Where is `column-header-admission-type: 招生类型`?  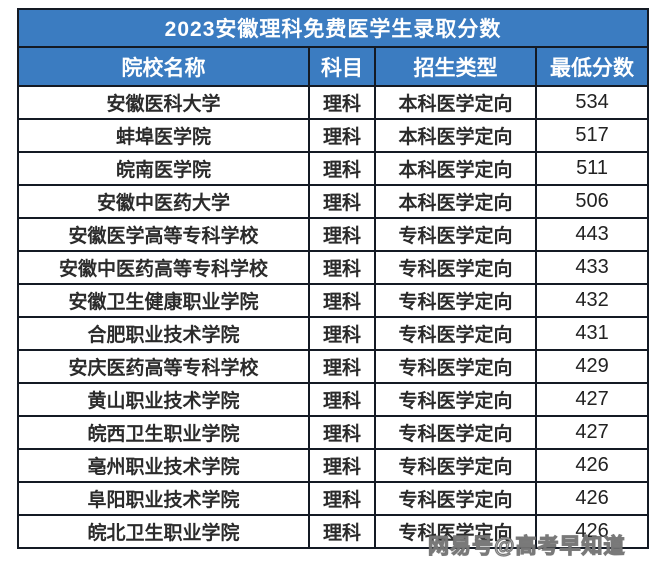
column-header-admission-type: 招生类型 is located at coordinates (455, 66).